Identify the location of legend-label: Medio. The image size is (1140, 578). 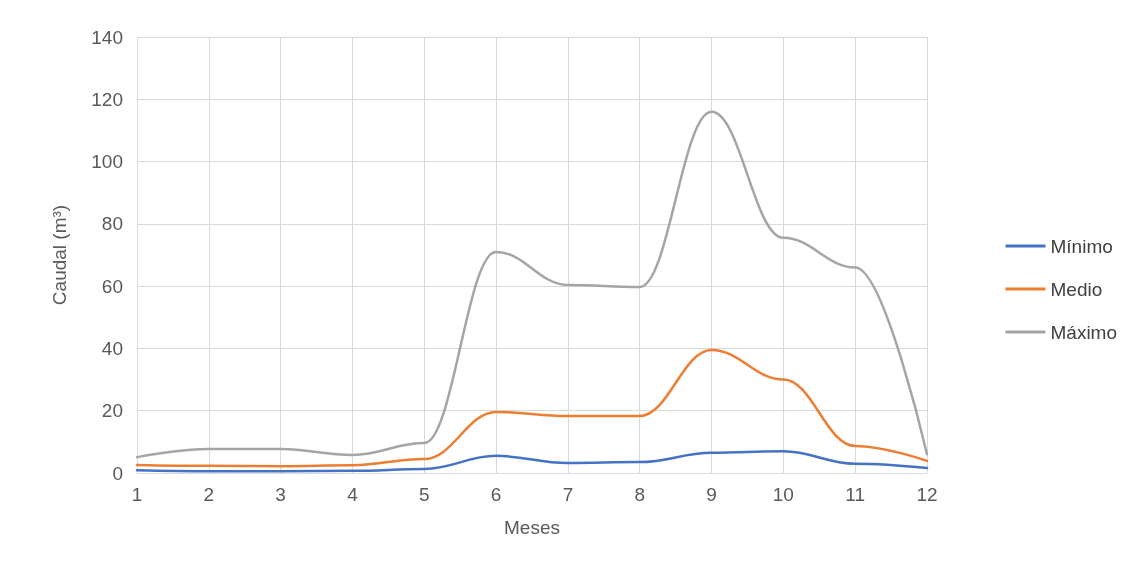
(1076, 289).